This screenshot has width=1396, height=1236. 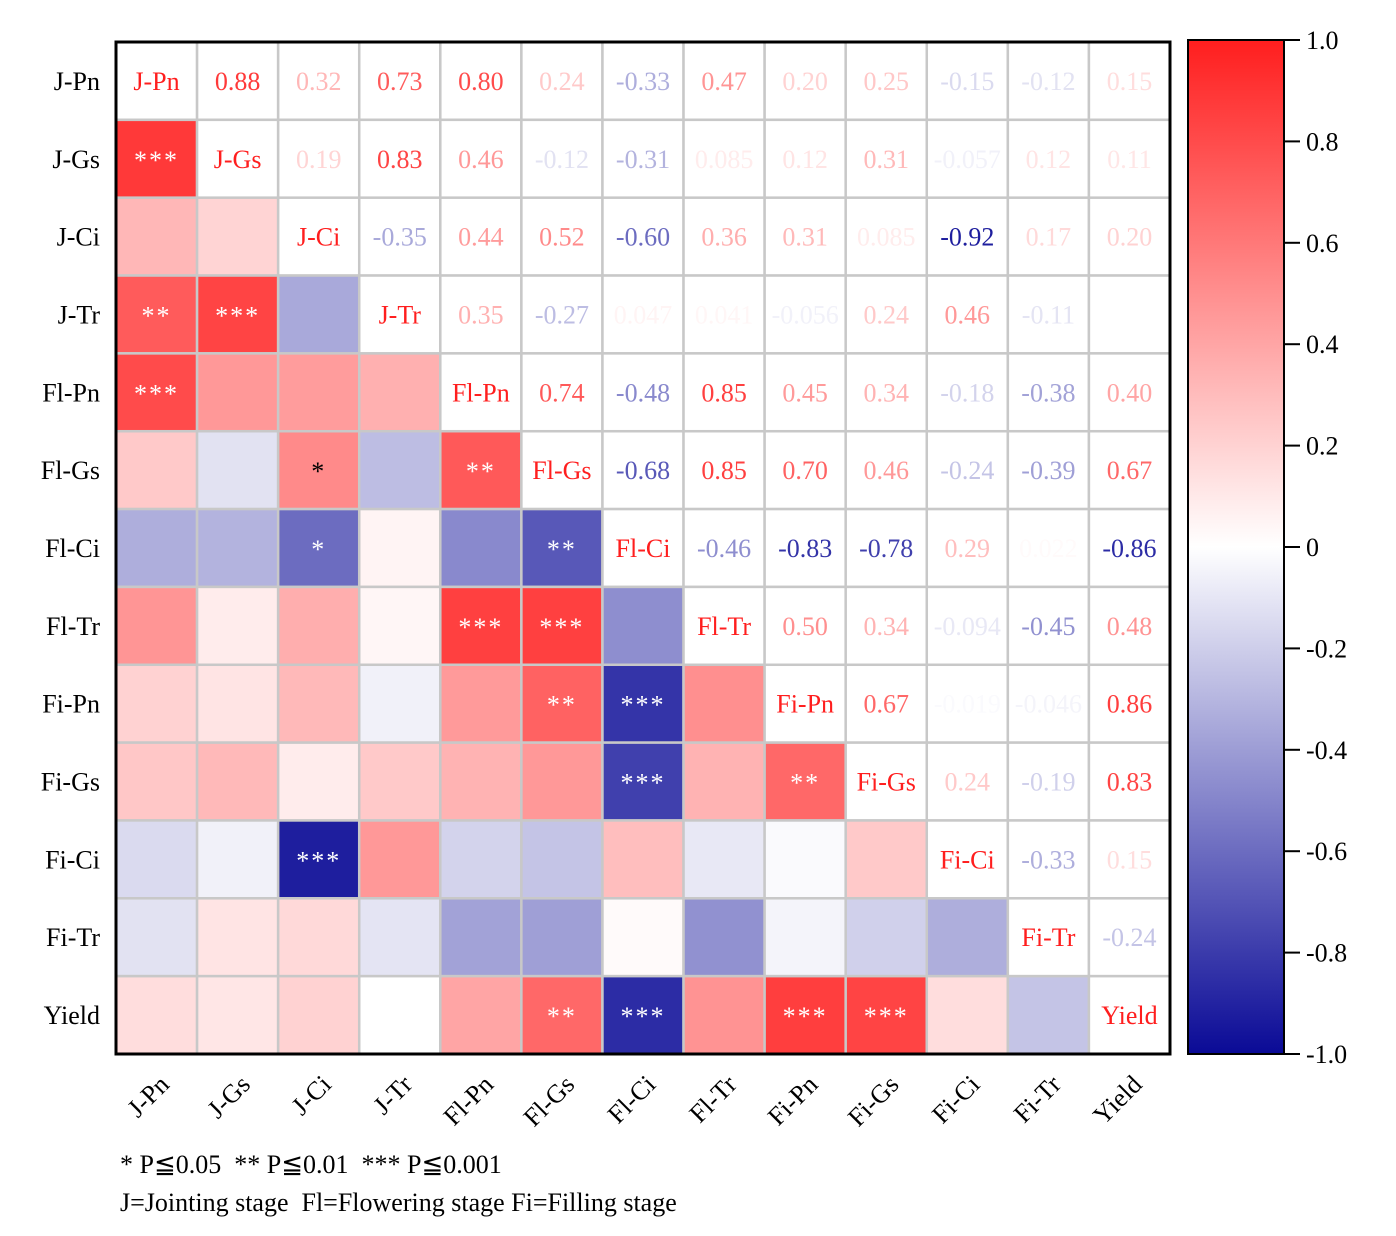 What do you see at coordinates (713, 1098) in the screenshot?
I see `column-label: Fl-Tr` at bounding box center [713, 1098].